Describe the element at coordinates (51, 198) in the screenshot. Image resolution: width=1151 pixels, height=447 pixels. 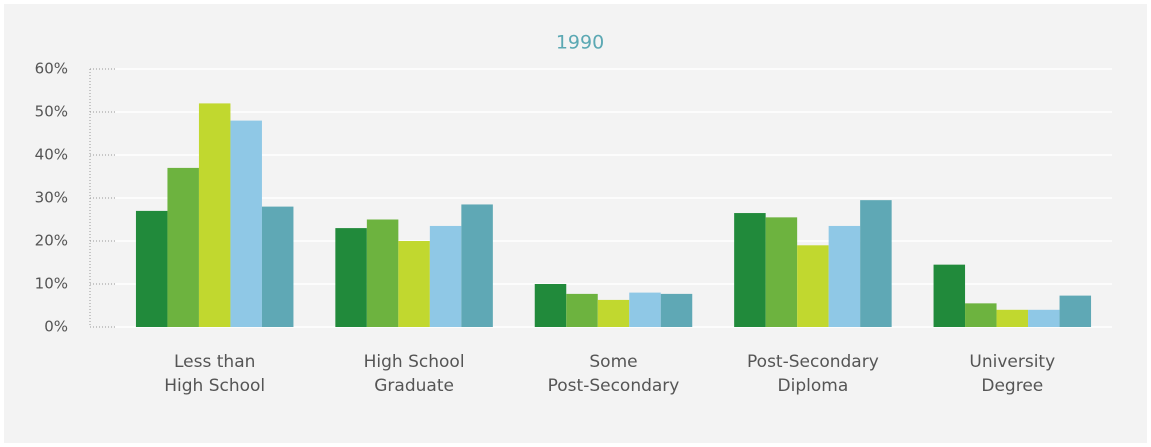
I see `y-tick-label: 30%` at that location.